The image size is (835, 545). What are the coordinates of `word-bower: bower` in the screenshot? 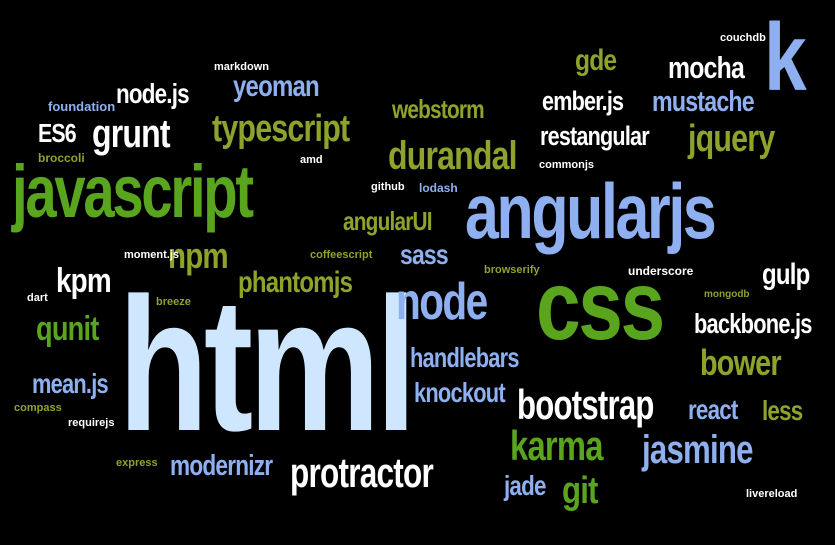 It's located at (741, 362).